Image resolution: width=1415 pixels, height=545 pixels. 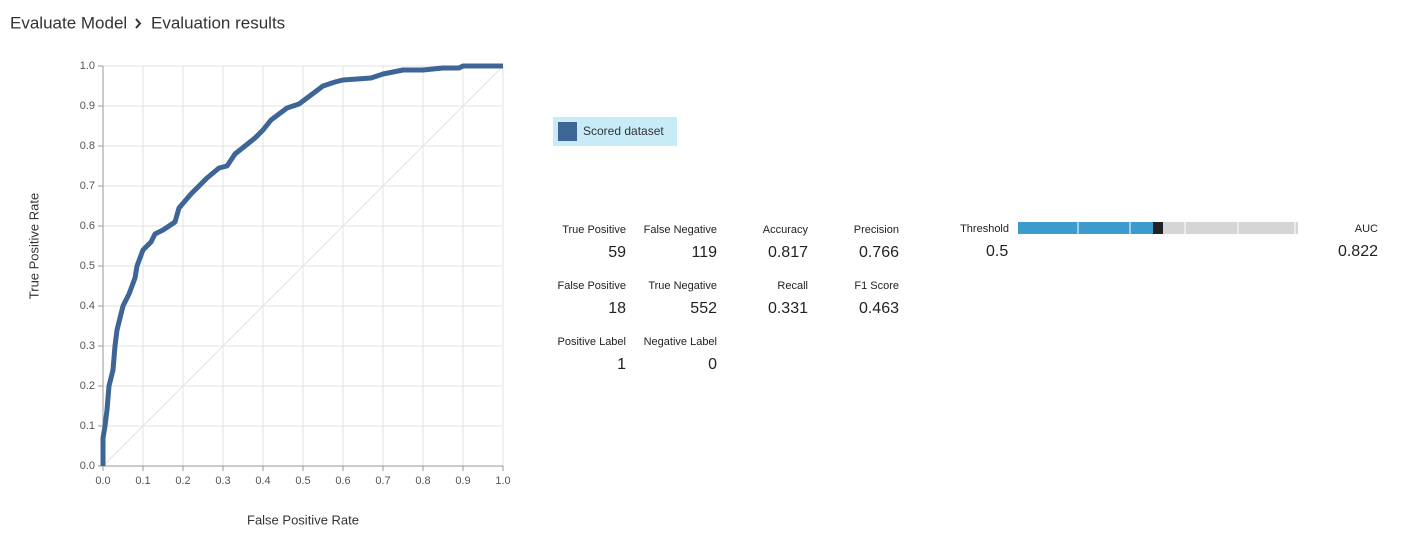 I want to click on y-tick-label: 0.2, so click(x=87, y=386).